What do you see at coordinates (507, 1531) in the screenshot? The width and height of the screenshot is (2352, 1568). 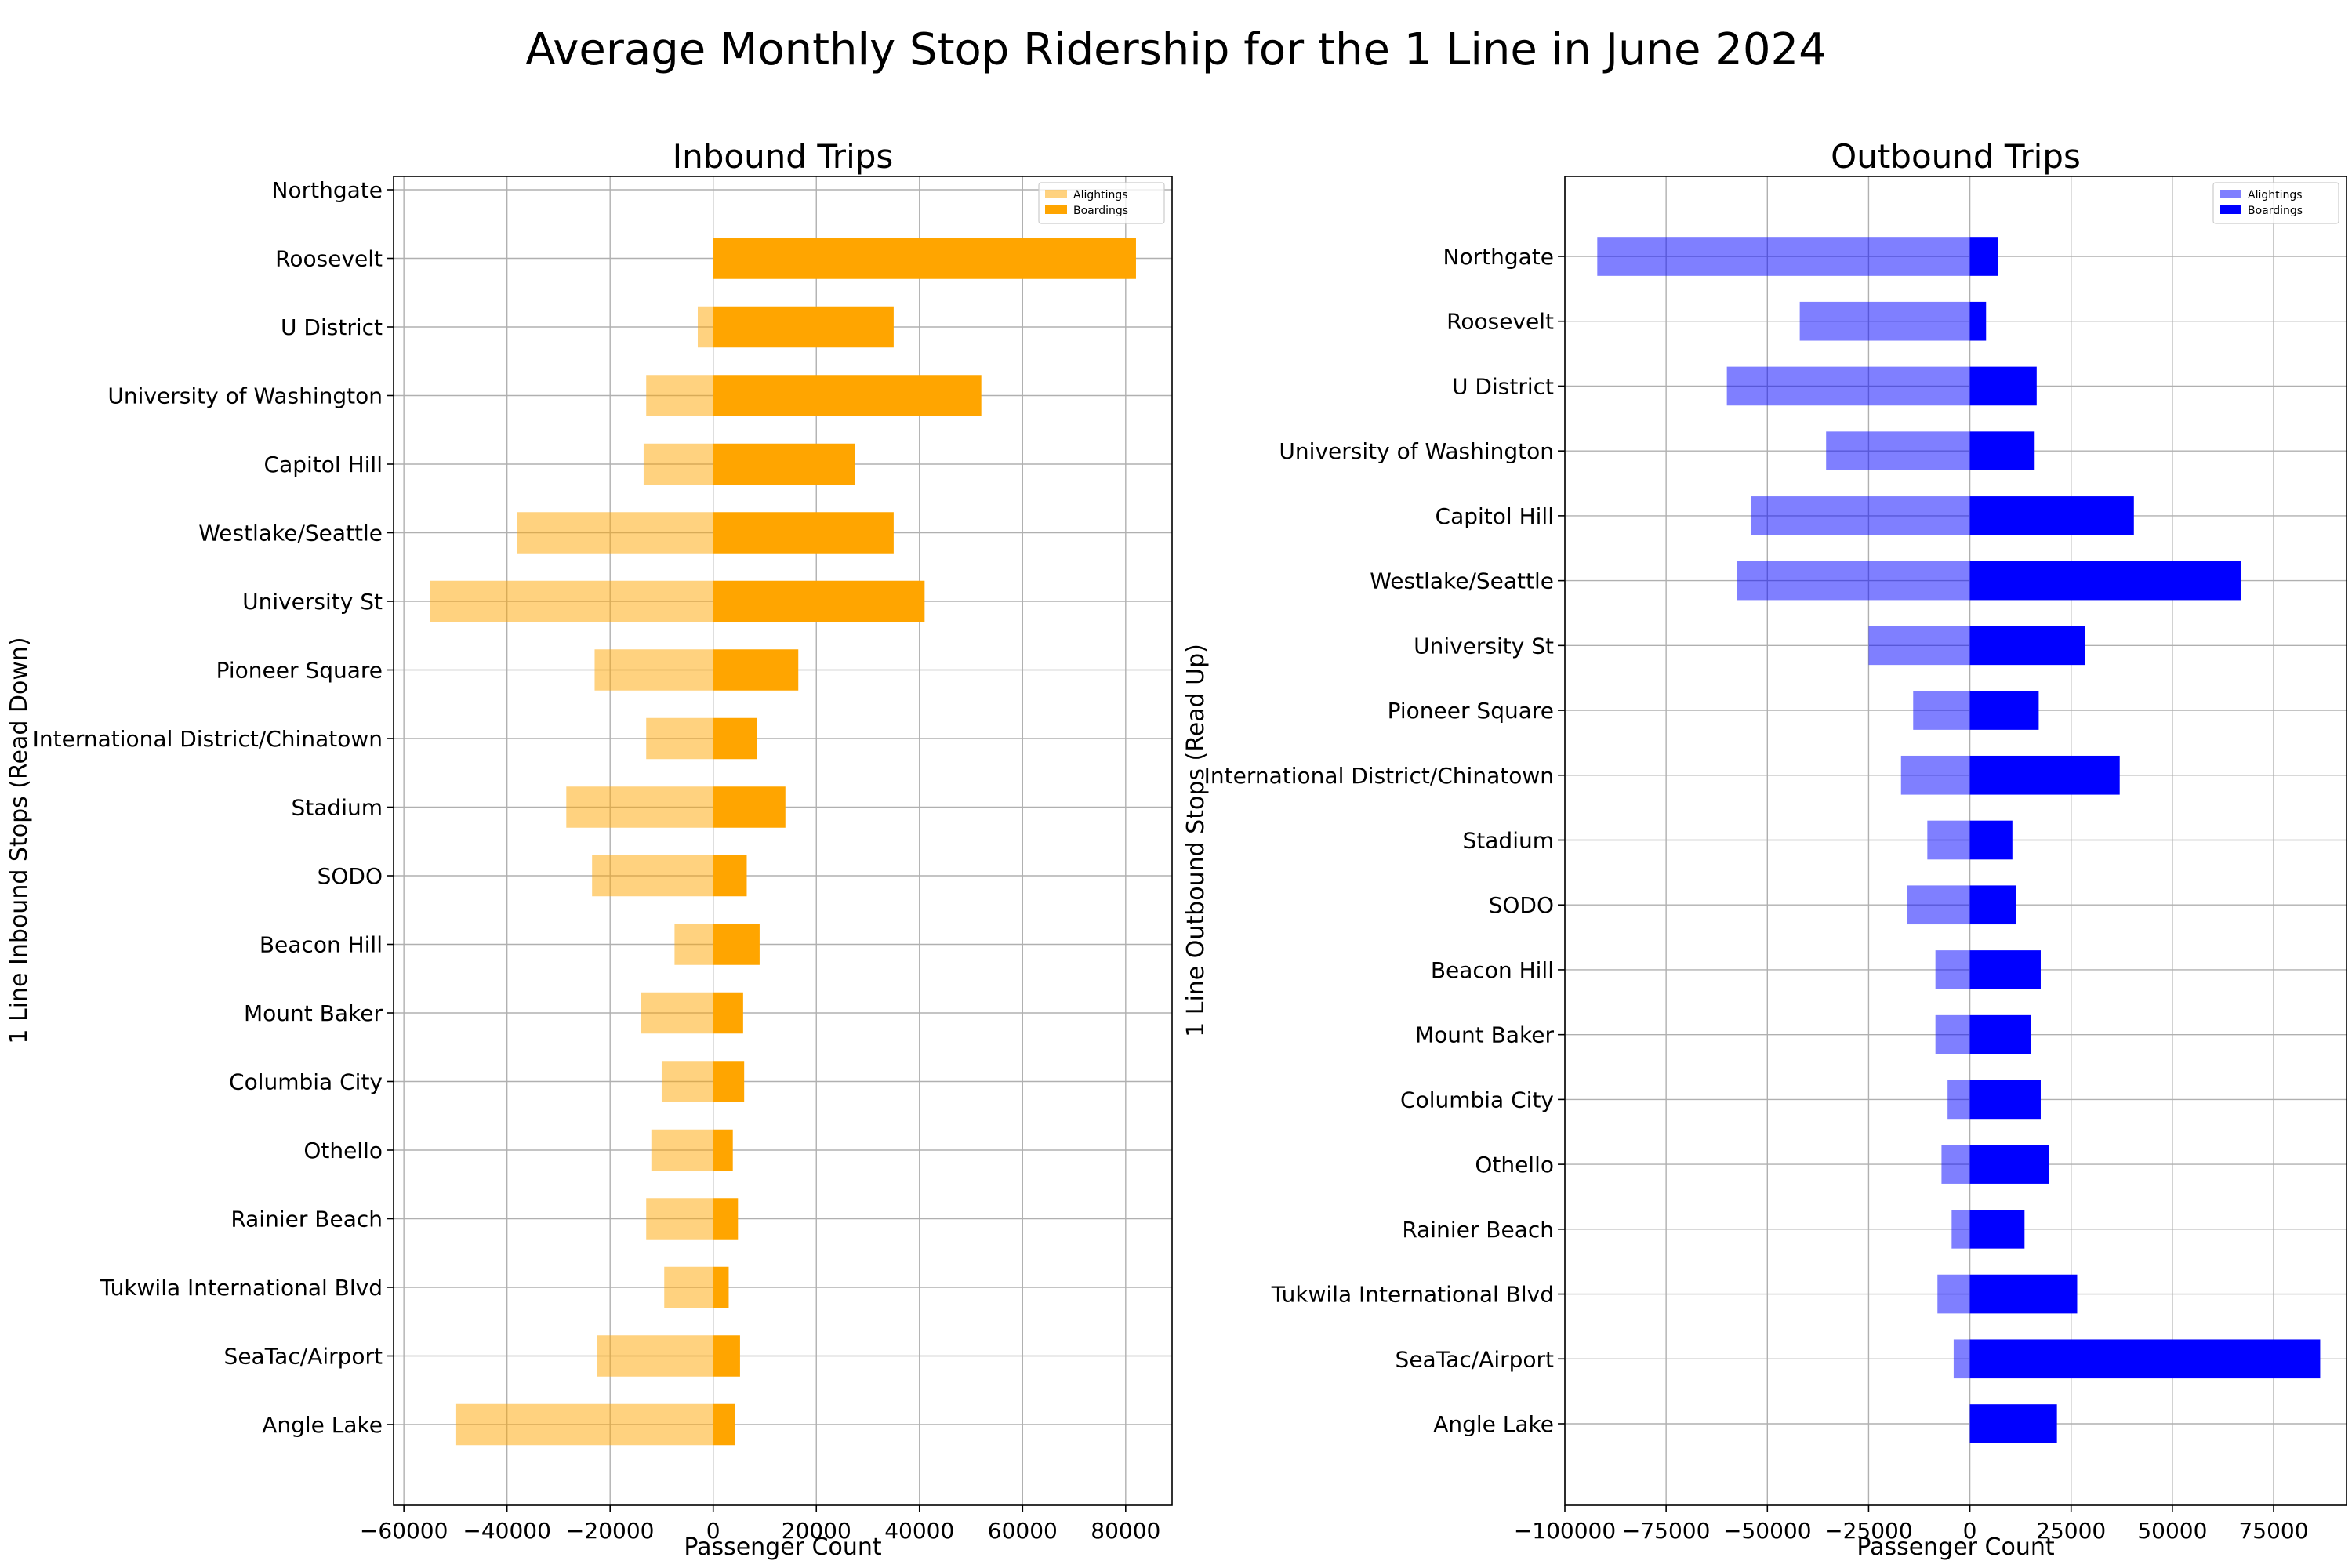 I see `inbound-xtick-label: −40000` at bounding box center [507, 1531].